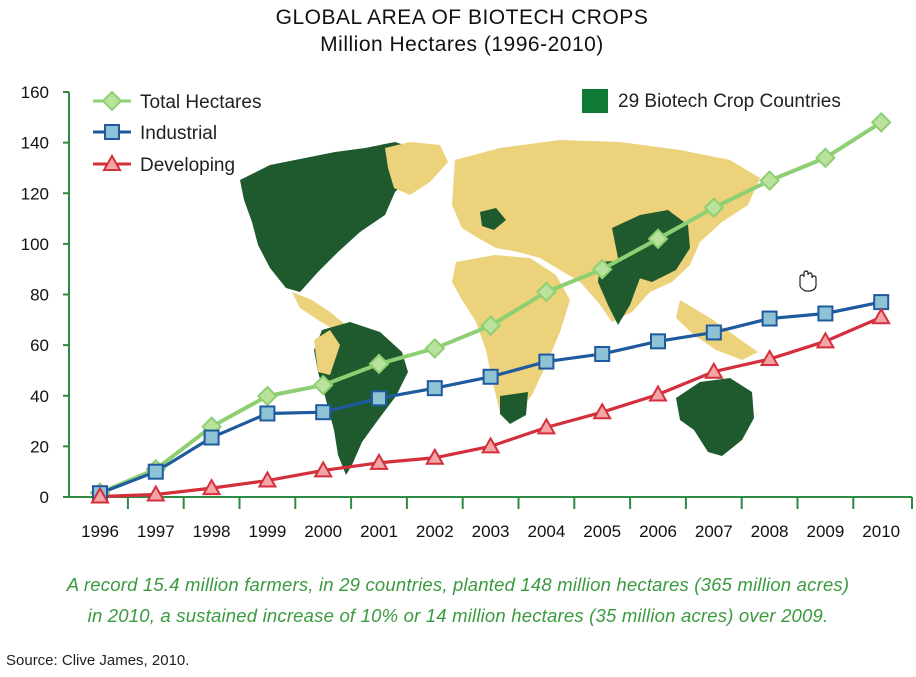 The height and width of the screenshot is (677, 916). What do you see at coordinates (658, 531) in the screenshot?
I see `x-tick-label: 2006` at bounding box center [658, 531].